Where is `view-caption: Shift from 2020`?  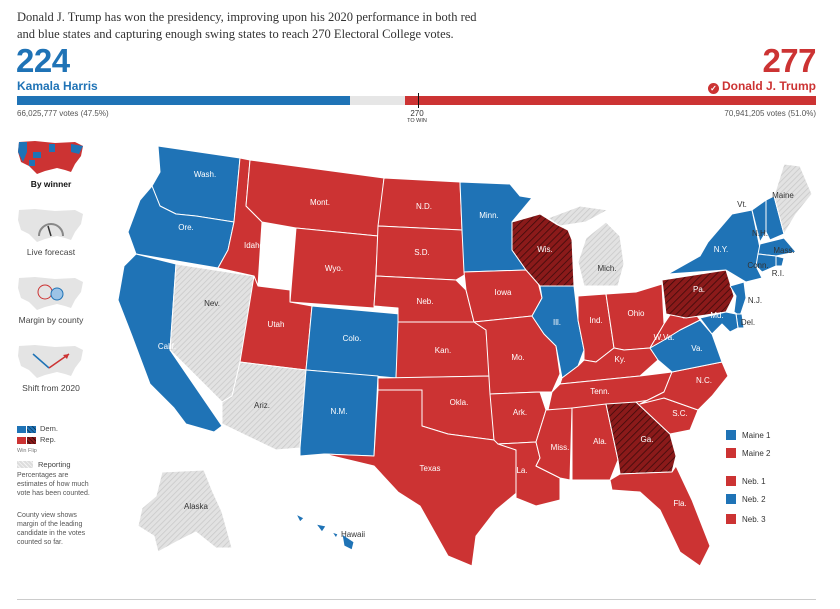
view-caption: Shift from 2020 is located at coordinates (51, 388).